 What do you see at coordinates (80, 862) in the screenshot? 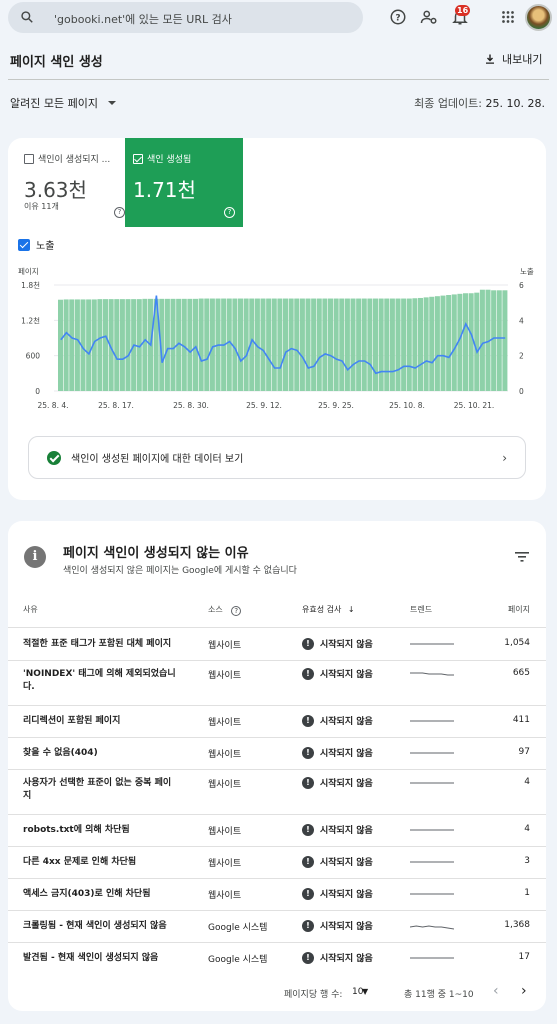
I see `reason-name: 다른 4xx 문제로 인해 차단됨` at bounding box center [80, 862].